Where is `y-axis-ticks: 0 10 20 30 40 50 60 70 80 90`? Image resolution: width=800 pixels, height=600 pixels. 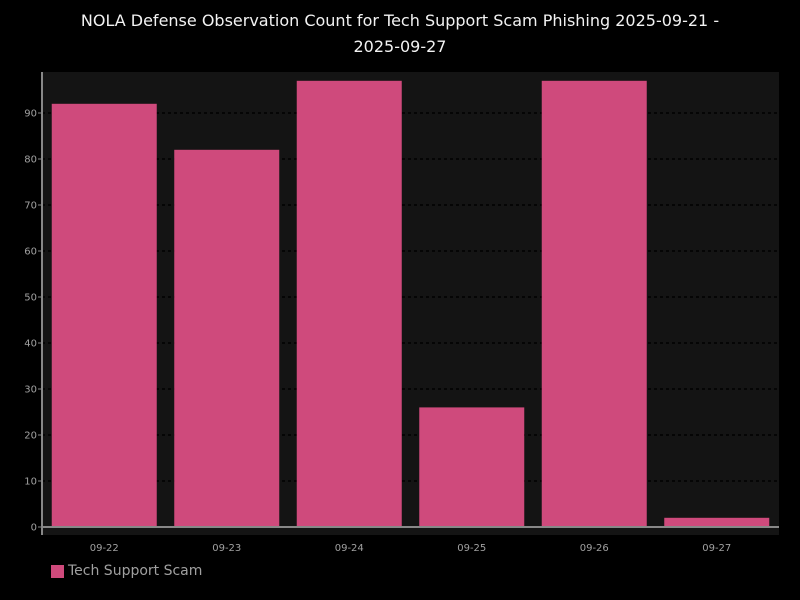
y-axis-ticks: 0 10 20 30 40 50 60 70 80 90 is located at coordinates (33, 321).